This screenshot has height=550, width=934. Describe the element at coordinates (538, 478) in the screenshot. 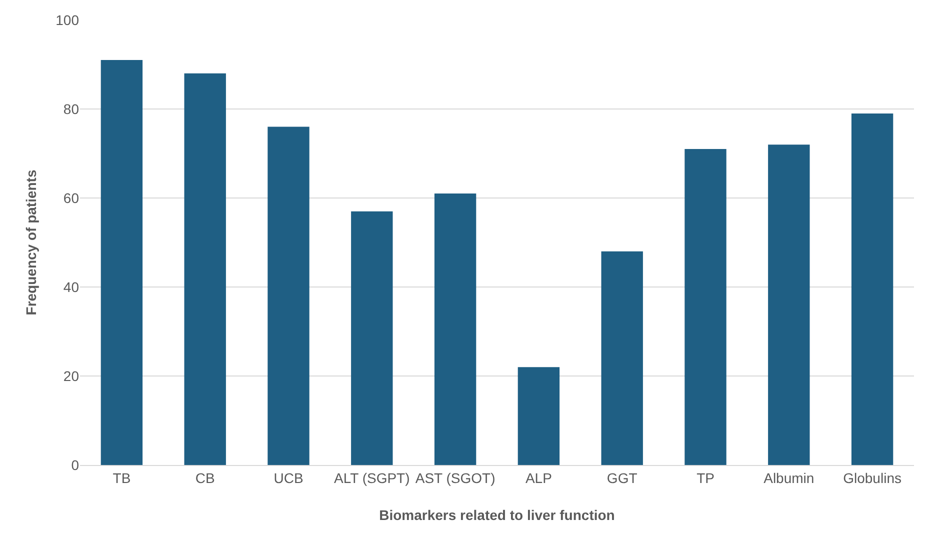

I see `x-tick-label: ALP` at that location.